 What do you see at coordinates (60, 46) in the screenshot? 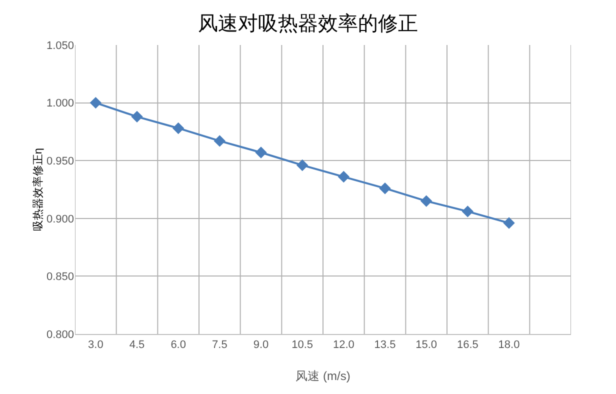
I see `y-tick-label: 1.050` at bounding box center [60, 46].